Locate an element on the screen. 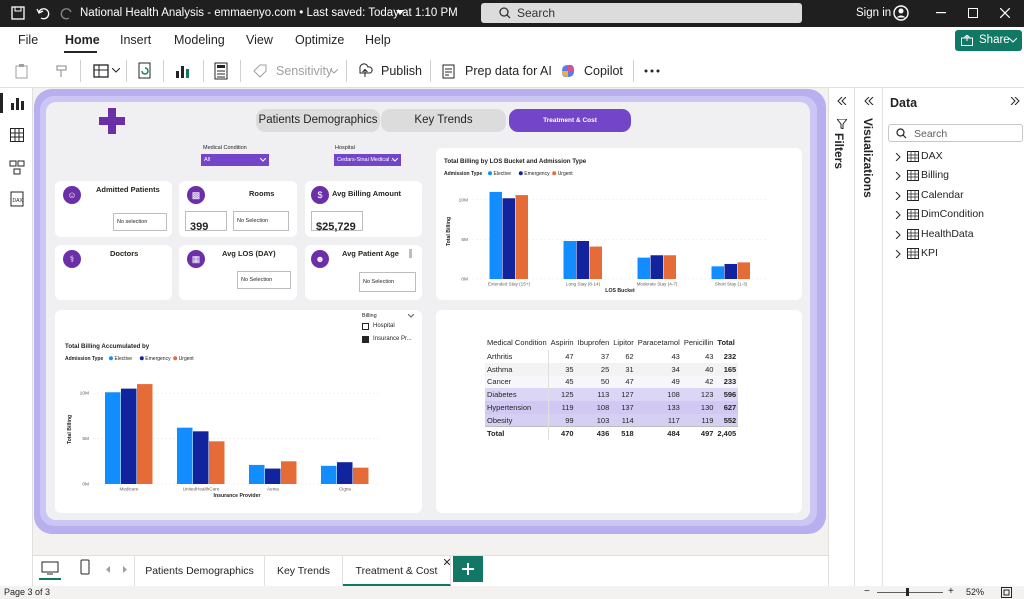 This screenshot has width=1024, height=599. matrix-header-cell: Paracetamol is located at coordinates (658, 342).